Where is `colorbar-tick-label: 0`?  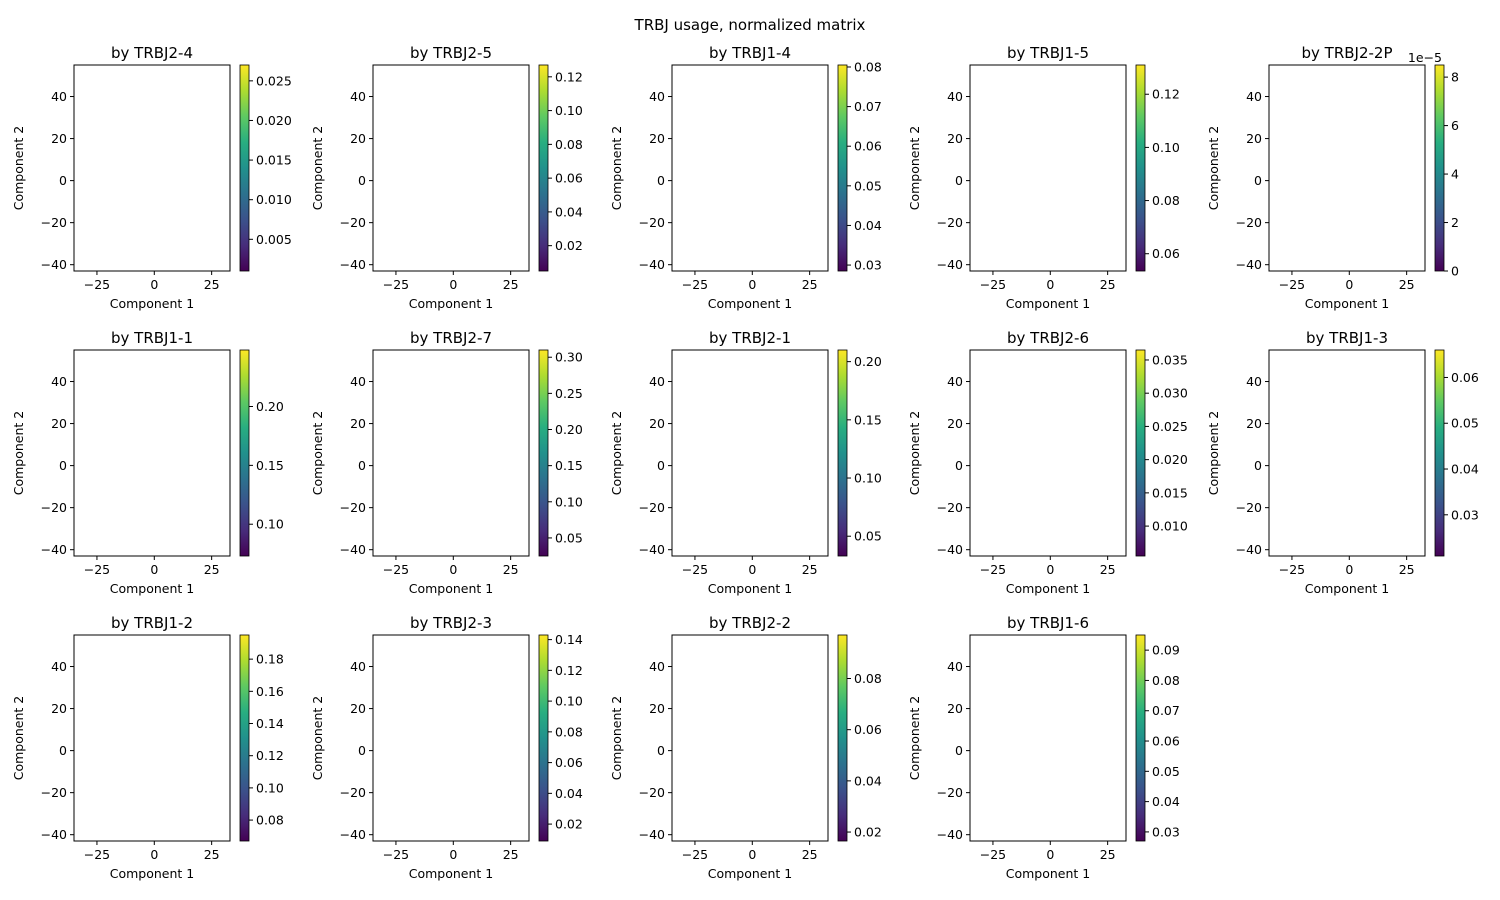 colorbar-tick-label: 0 is located at coordinates (1455, 271).